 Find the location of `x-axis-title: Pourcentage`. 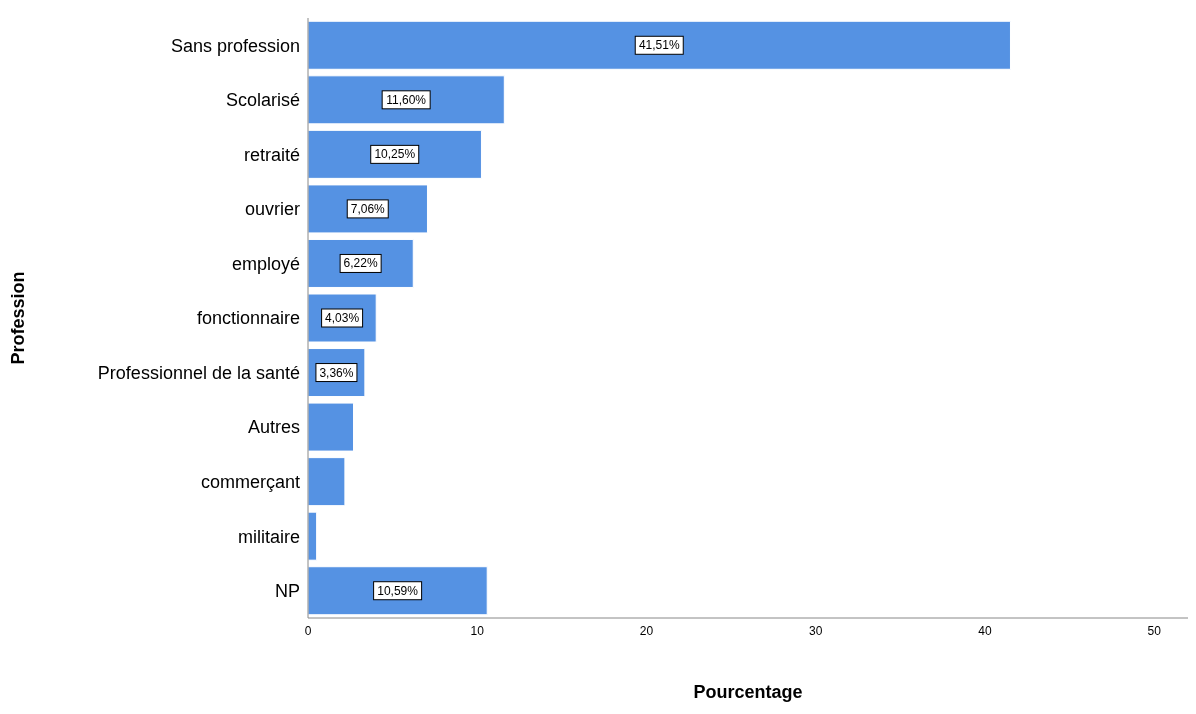

x-axis-title: Pourcentage is located at coordinates (748, 692).